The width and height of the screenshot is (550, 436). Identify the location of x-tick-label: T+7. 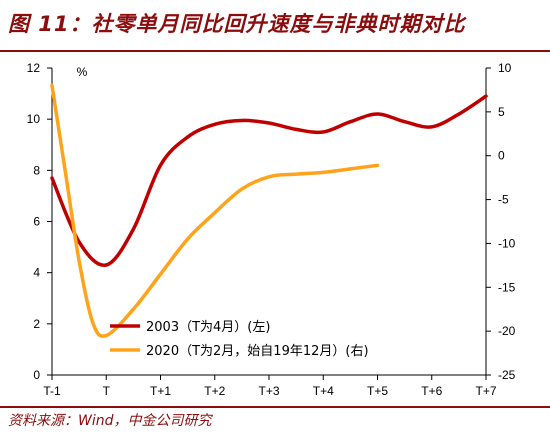
(485, 391).